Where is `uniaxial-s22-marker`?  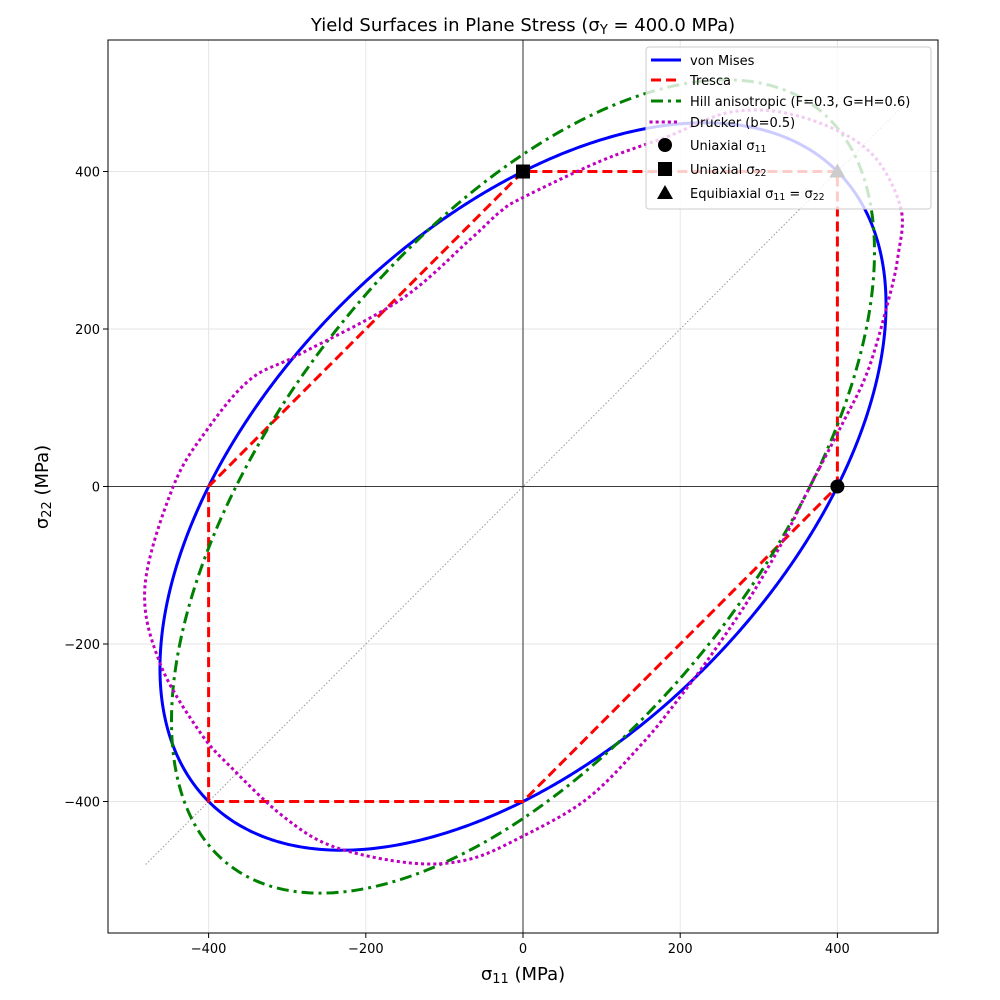 uniaxial-s22-marker is located at coordinates (523, 171).